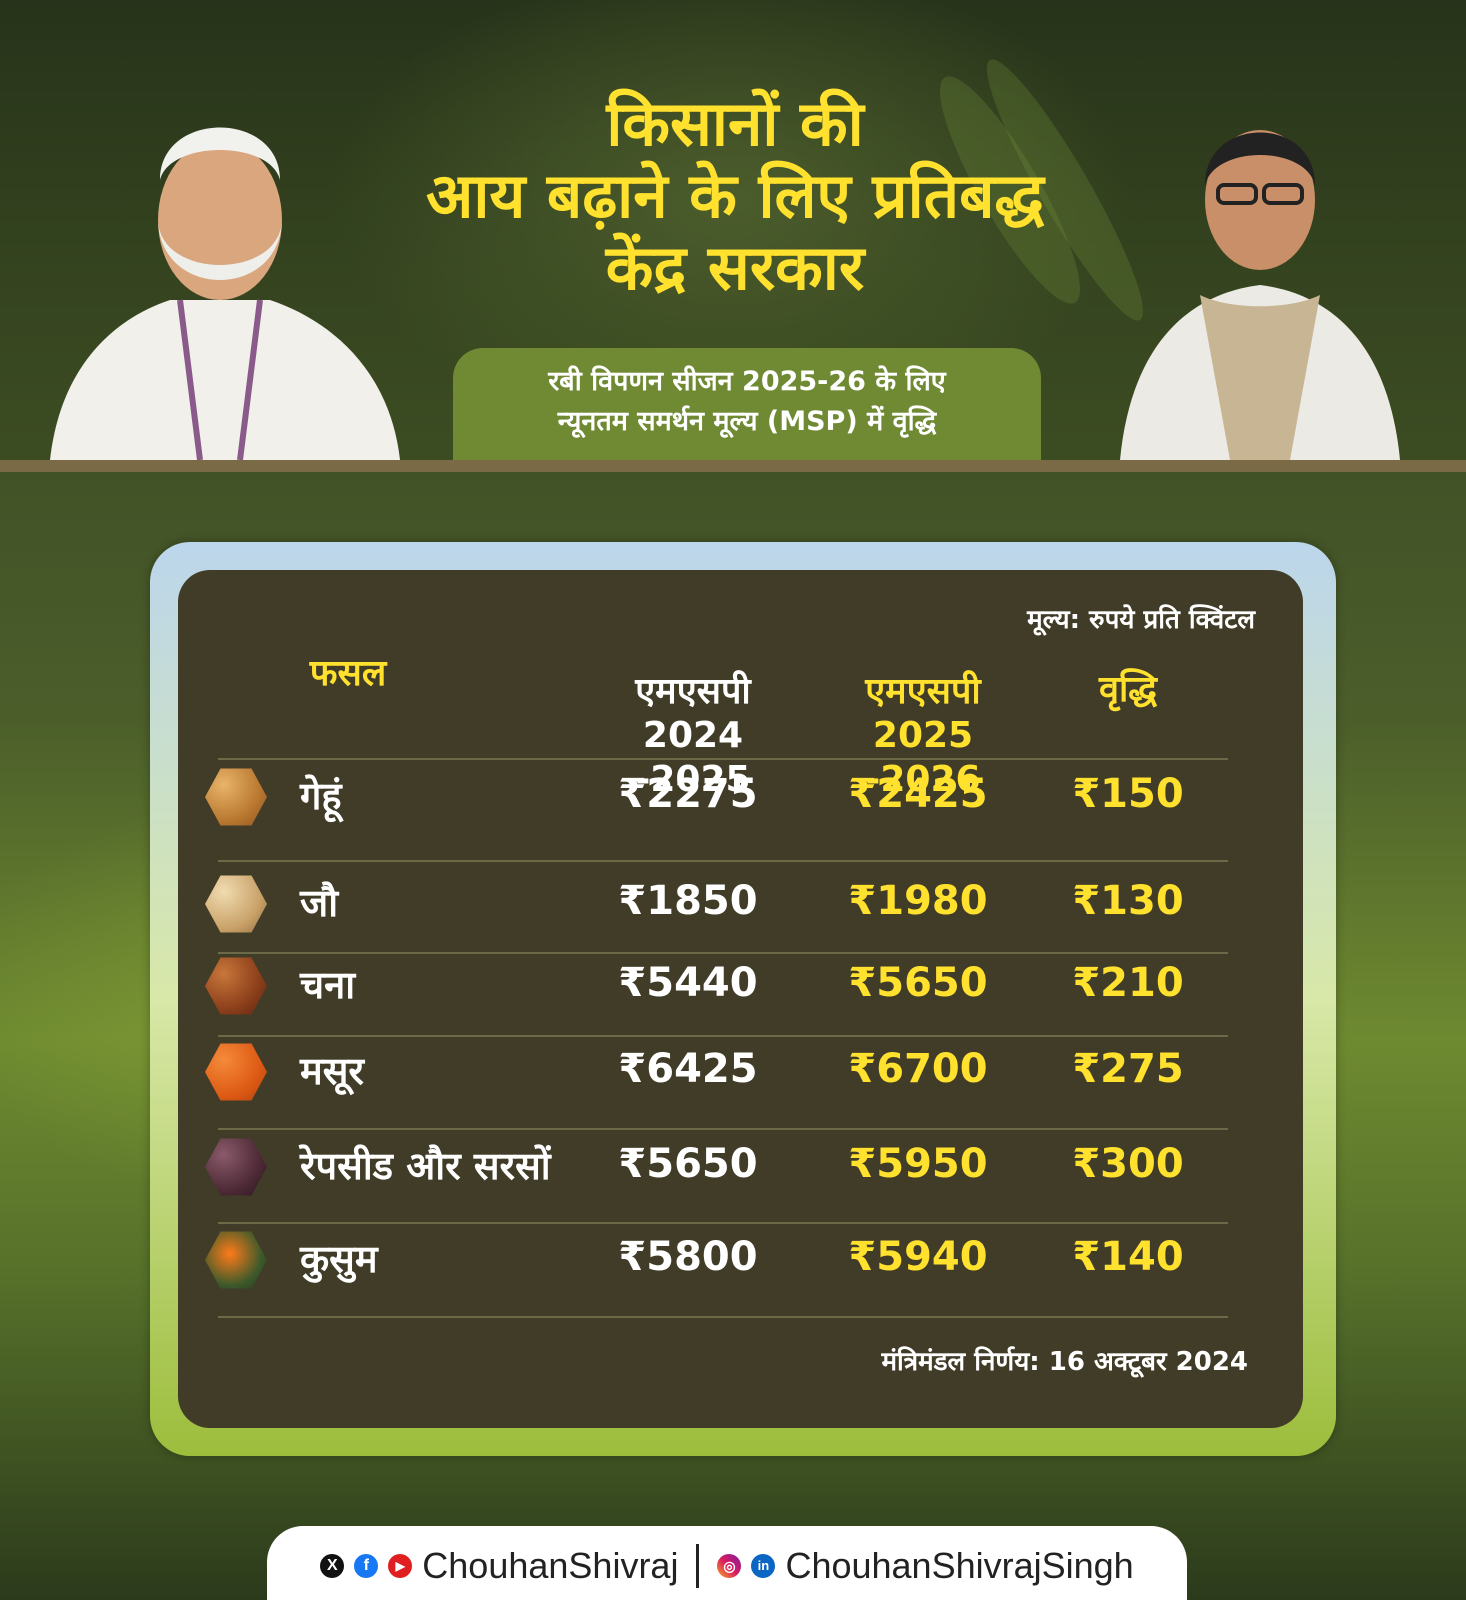  What do you see at coordinates (550, 1565) in the screenshot?
I see `handle-1: ChouhanShivraj` at bounding box center [550, 1565].